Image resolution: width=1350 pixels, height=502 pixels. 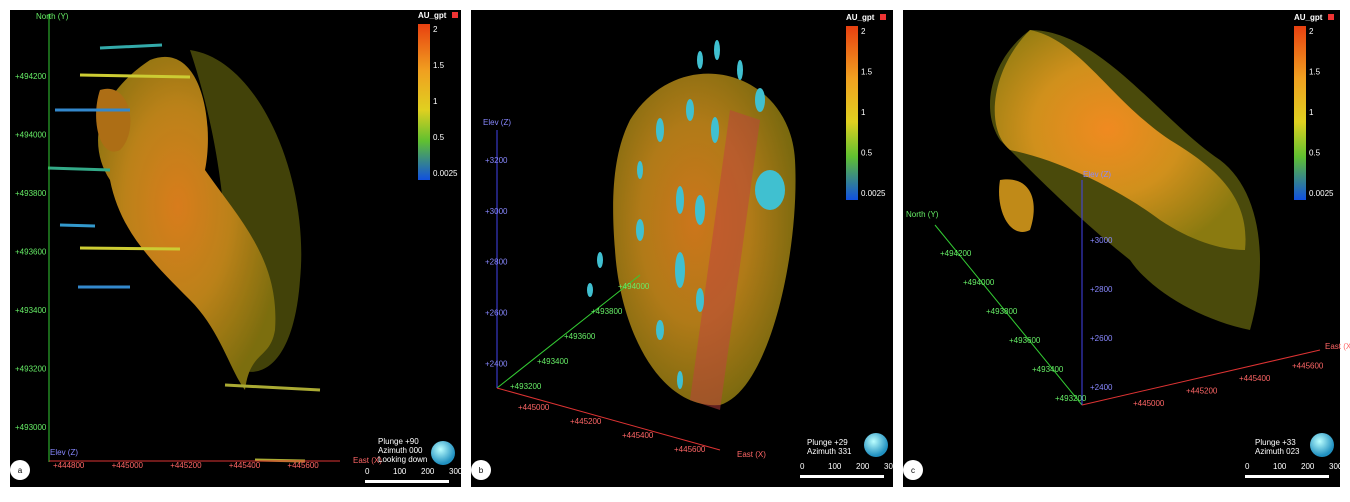 What do you see at coordinates (829, 451) in the screenshot?
I see `view-info: Azimuth 331` at bounding box center [829, 451].